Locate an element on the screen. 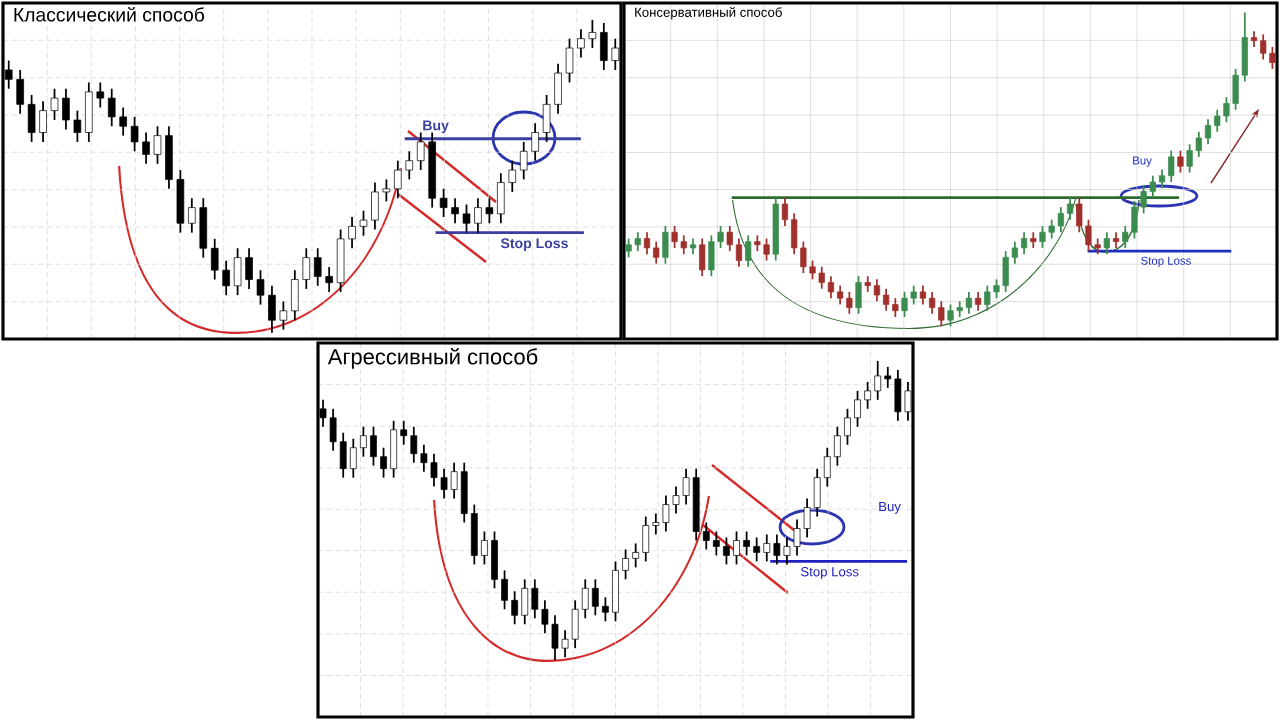  chart-title: Классический способ is located at coordinates (109, 14).